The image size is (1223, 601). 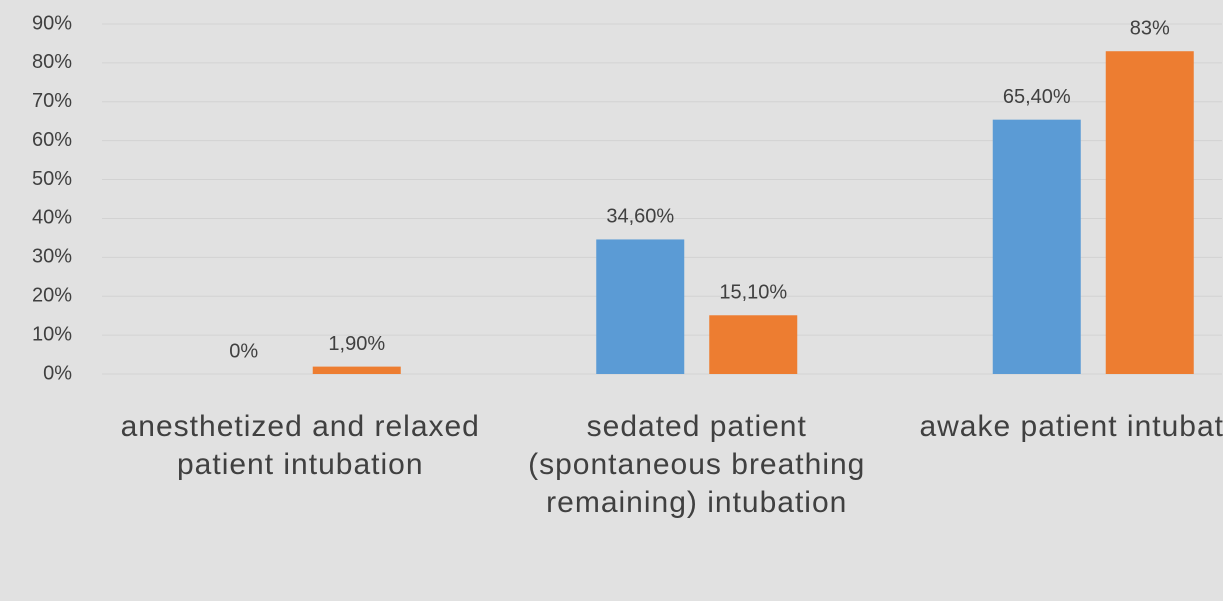 What do you see at coordinates (640, 217) in the screenshot?
I see `data-label: 34,60%` at bounding box center [640, 217].